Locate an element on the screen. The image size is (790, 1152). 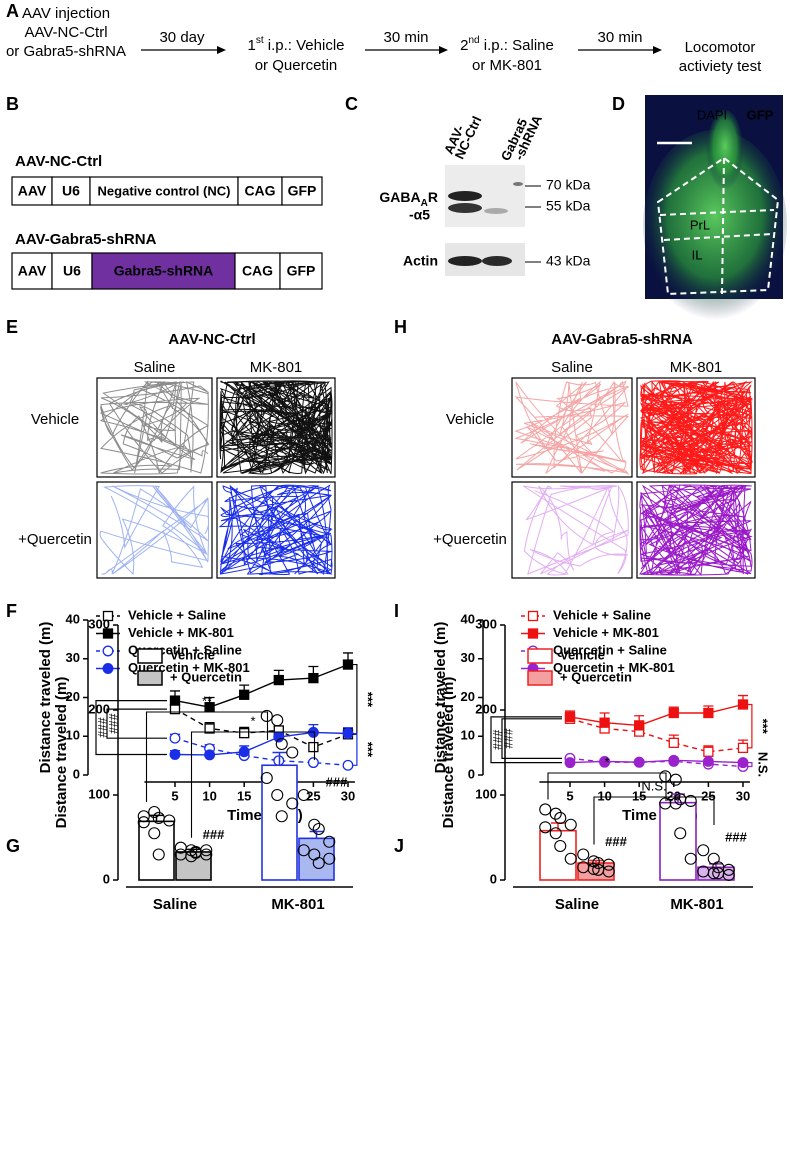
blot-label: A is located at coordinates (424, 203).